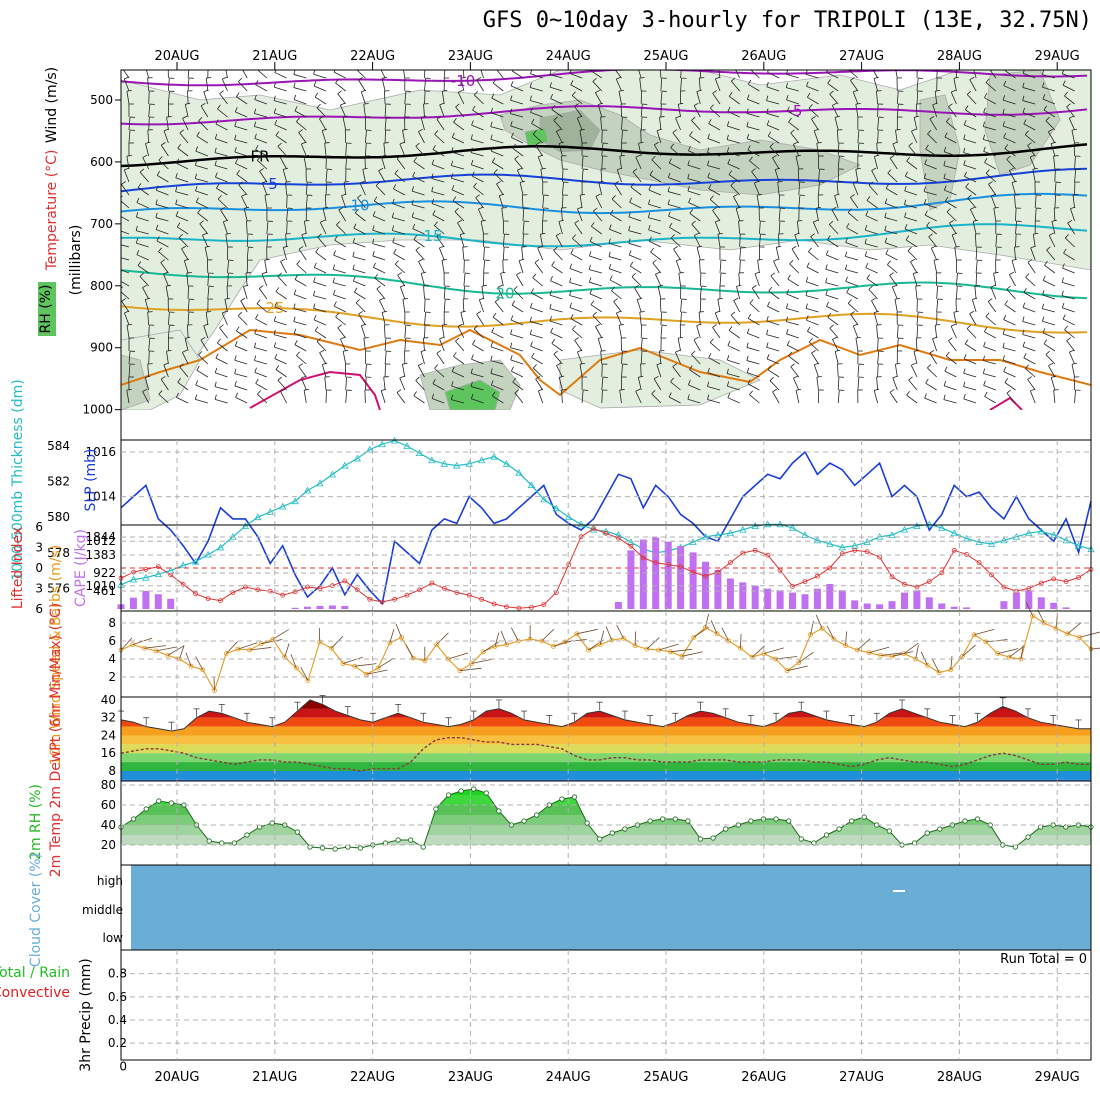 The height and width of the screenshot is (1100, 1100). Describe the element at coordinates (966, 538) in the screenshot. I see `thickness-point` at that location.